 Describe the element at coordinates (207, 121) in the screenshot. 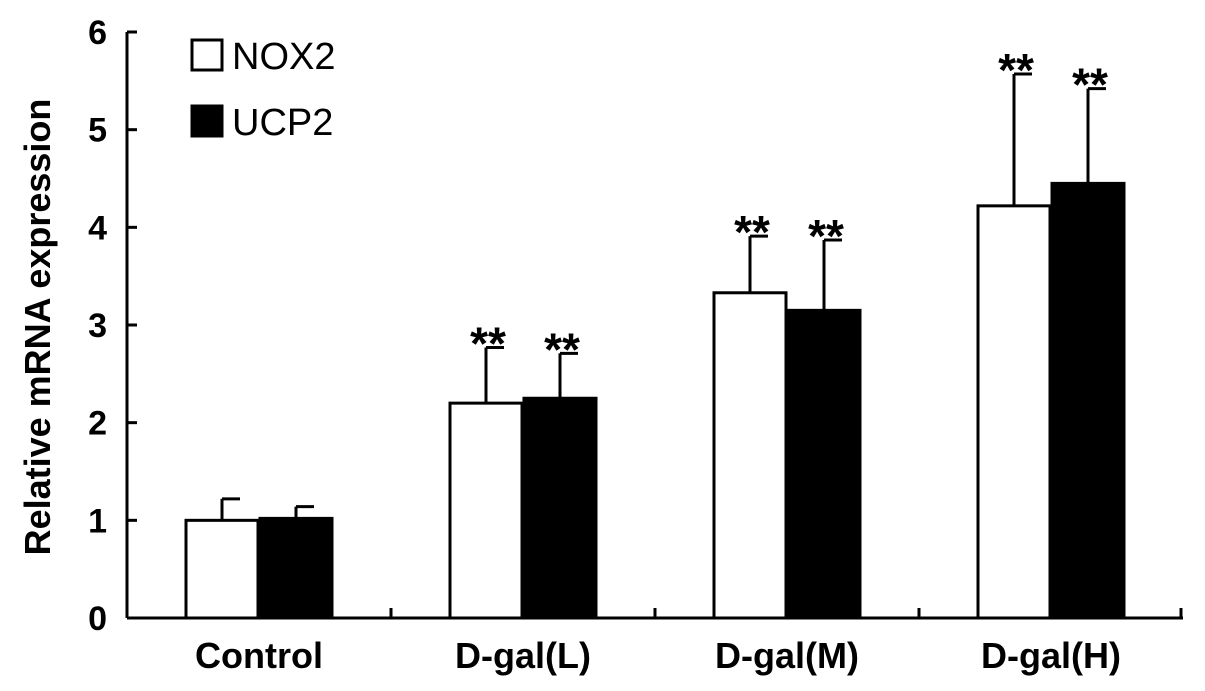

I see `legend-swatch-ucp2` at that location.